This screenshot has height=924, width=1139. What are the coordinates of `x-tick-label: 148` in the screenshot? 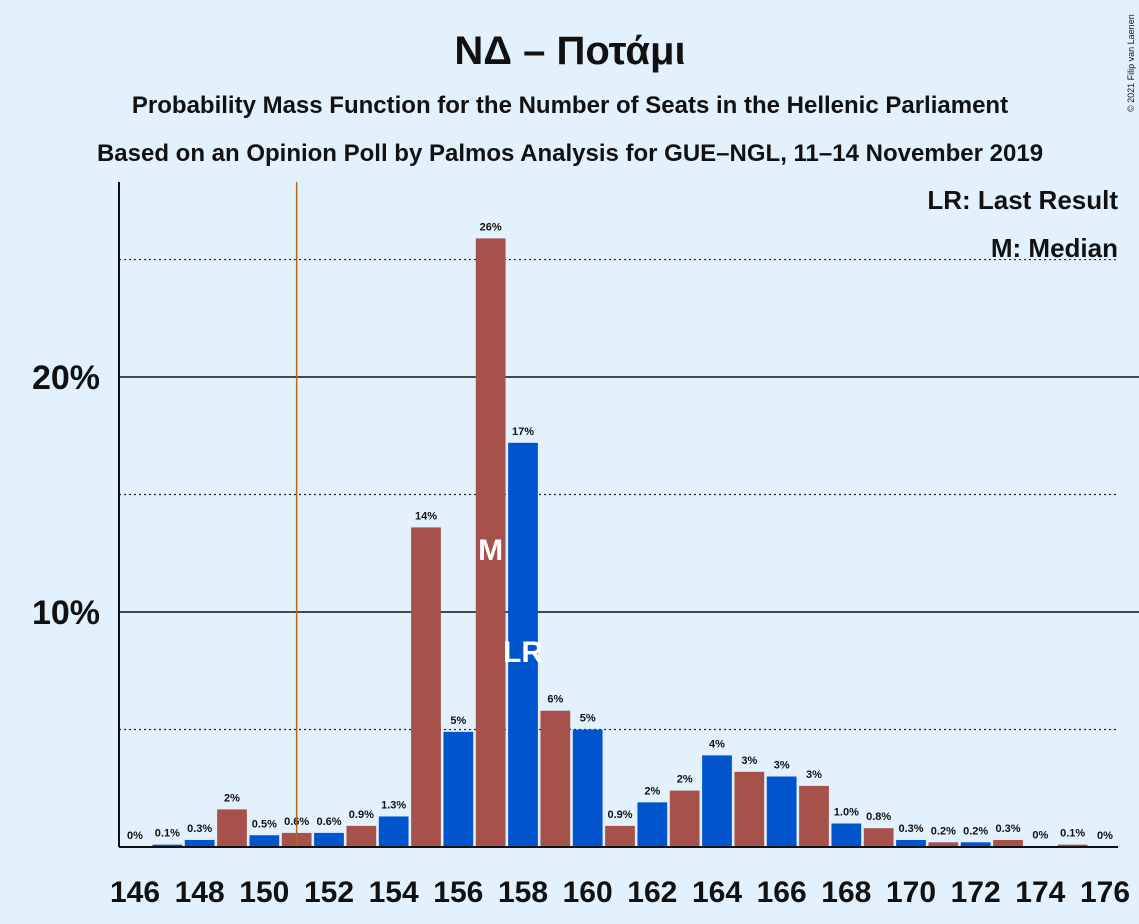 It's located at (200, 892).